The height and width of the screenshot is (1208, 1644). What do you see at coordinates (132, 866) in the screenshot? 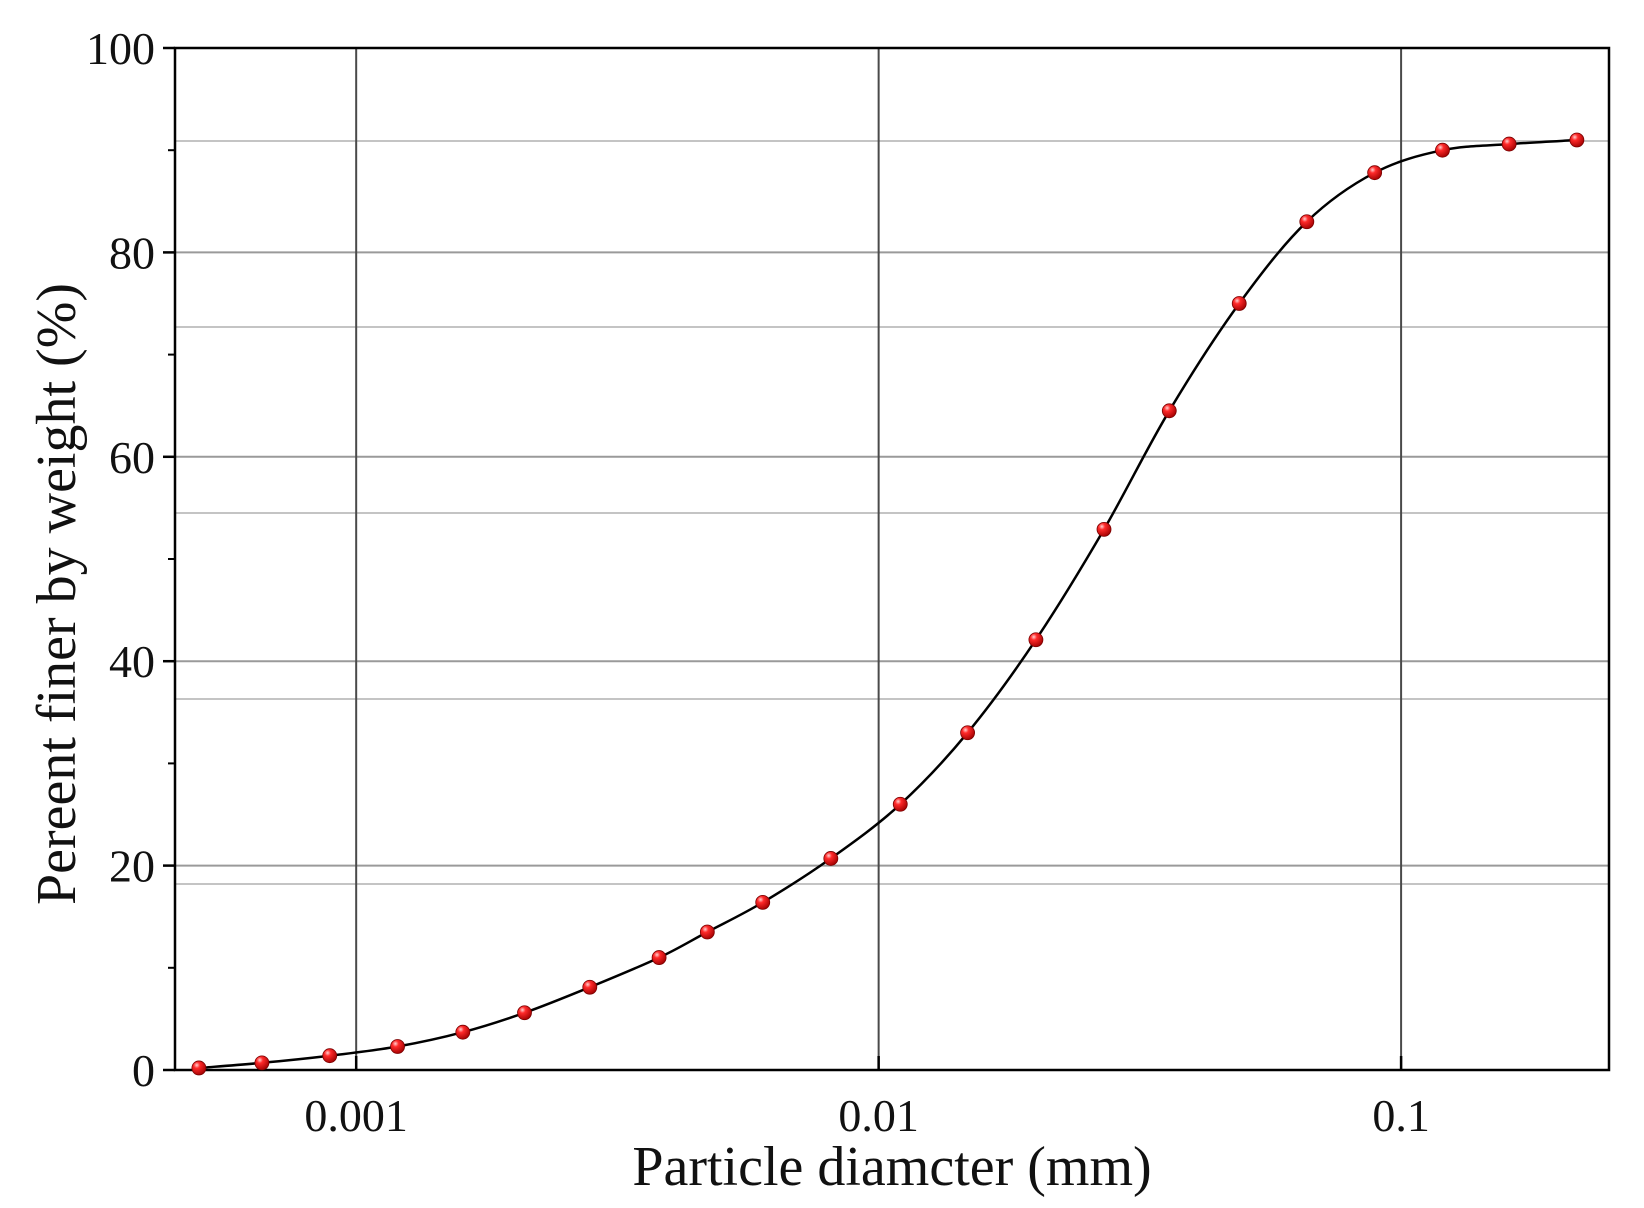
I see `y-tick-label: 20` at bounding box center [132, 866].